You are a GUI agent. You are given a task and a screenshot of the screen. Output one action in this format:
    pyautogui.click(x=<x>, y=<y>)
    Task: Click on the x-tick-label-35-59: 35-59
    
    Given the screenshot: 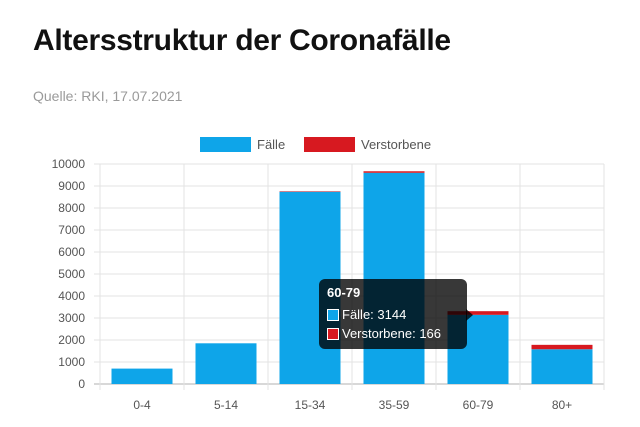 What is the action you would take?
    pyautogui.click(x=394, y=405)
    